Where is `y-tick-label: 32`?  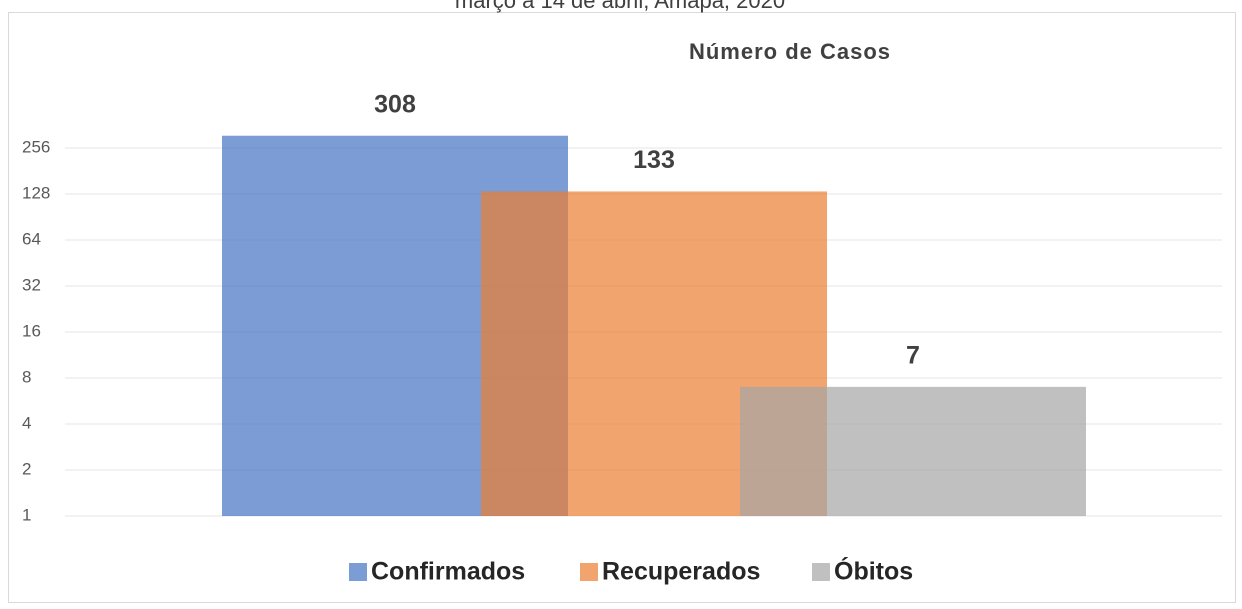
y-tick-label: 32 is located at coordinates (31, 284).